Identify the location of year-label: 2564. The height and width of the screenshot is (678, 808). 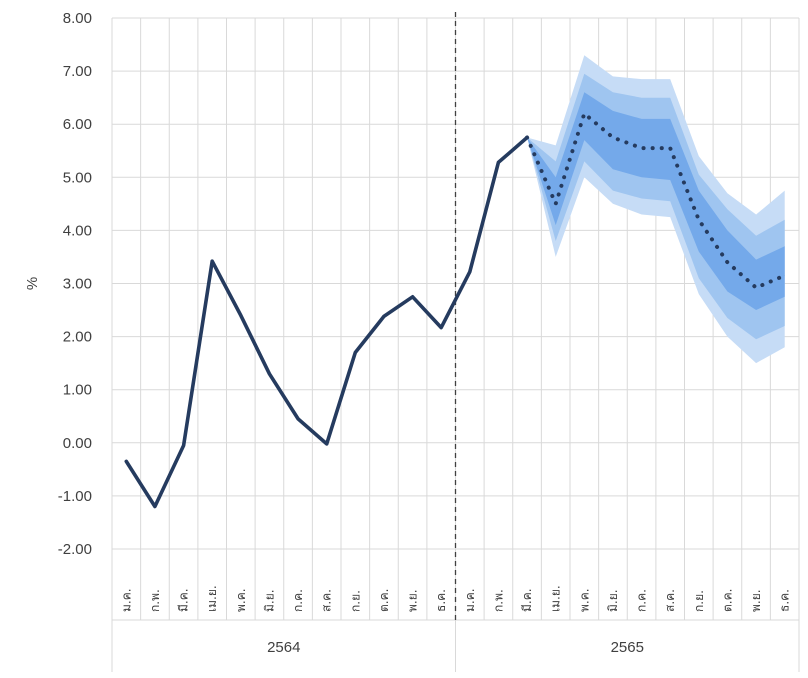
(283, 647).